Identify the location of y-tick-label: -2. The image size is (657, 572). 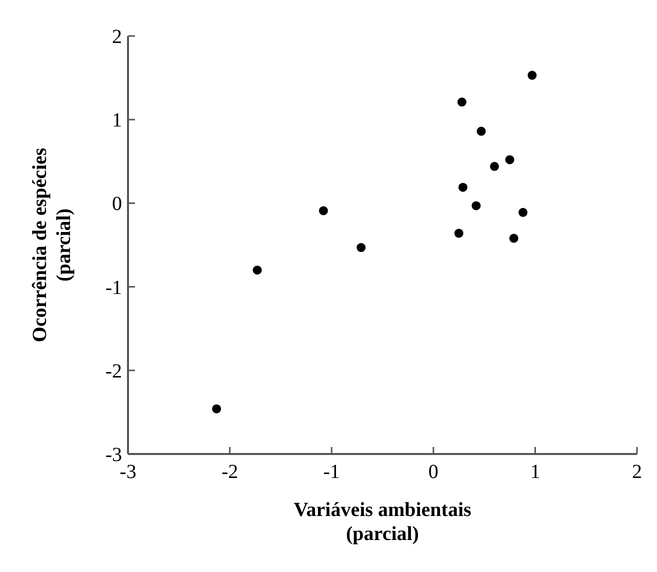
(113, 371).